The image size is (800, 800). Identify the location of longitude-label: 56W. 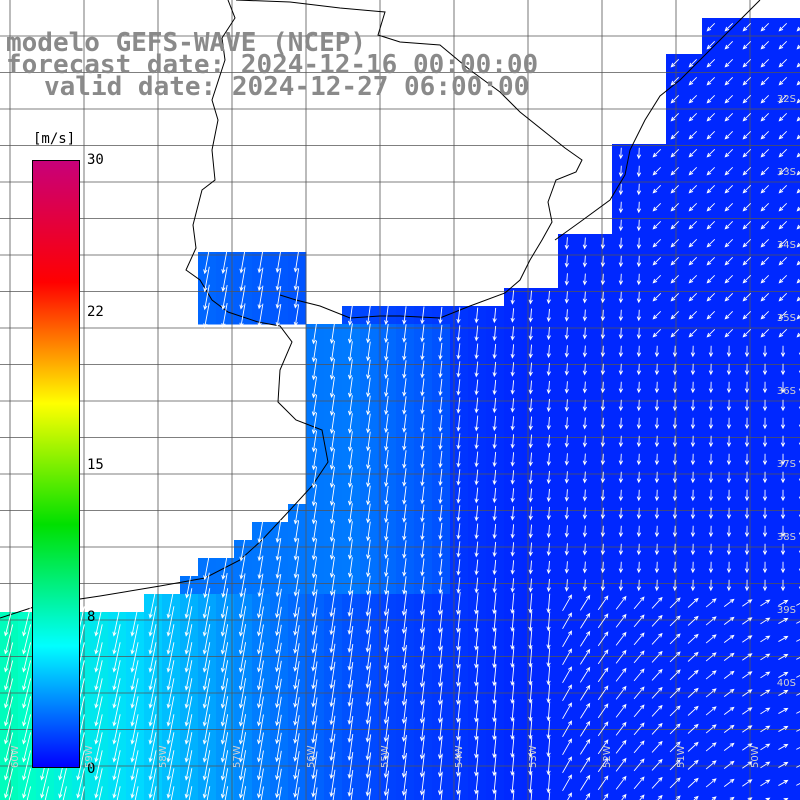
(311, 756).